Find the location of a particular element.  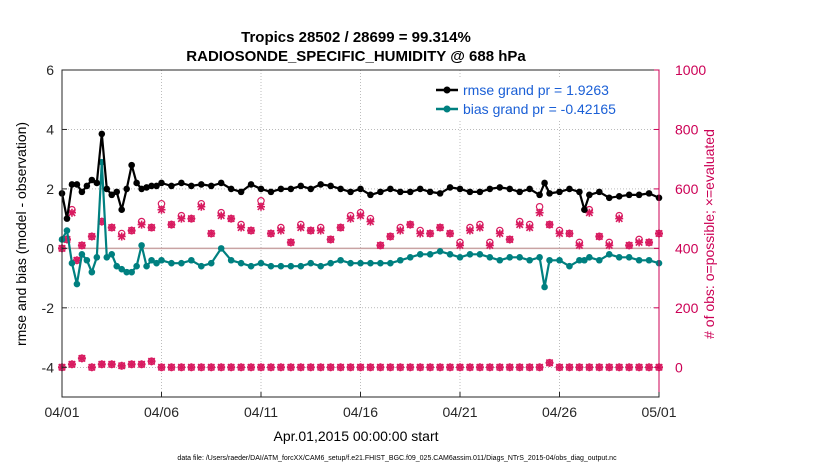

right-y-tick-label: 800 is located at coordinates (687, 129).